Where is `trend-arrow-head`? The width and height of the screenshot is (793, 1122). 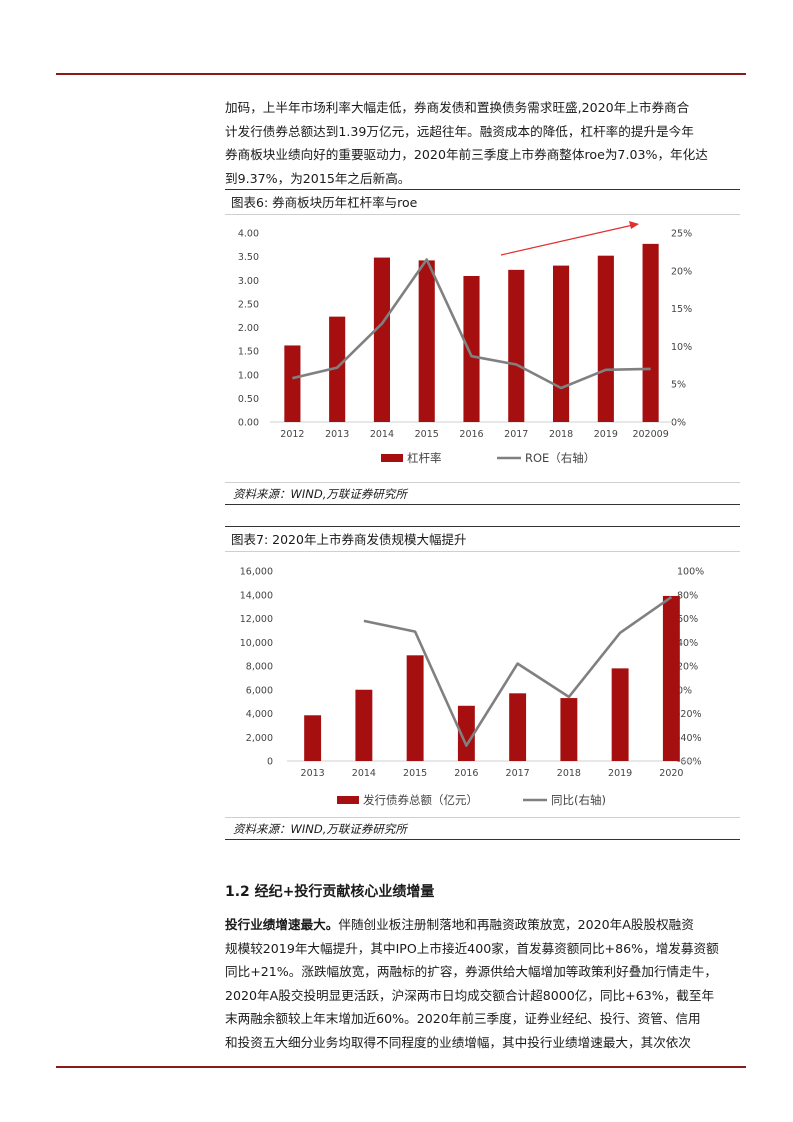
trend-arrow-head is located at coordinates (634, 225).